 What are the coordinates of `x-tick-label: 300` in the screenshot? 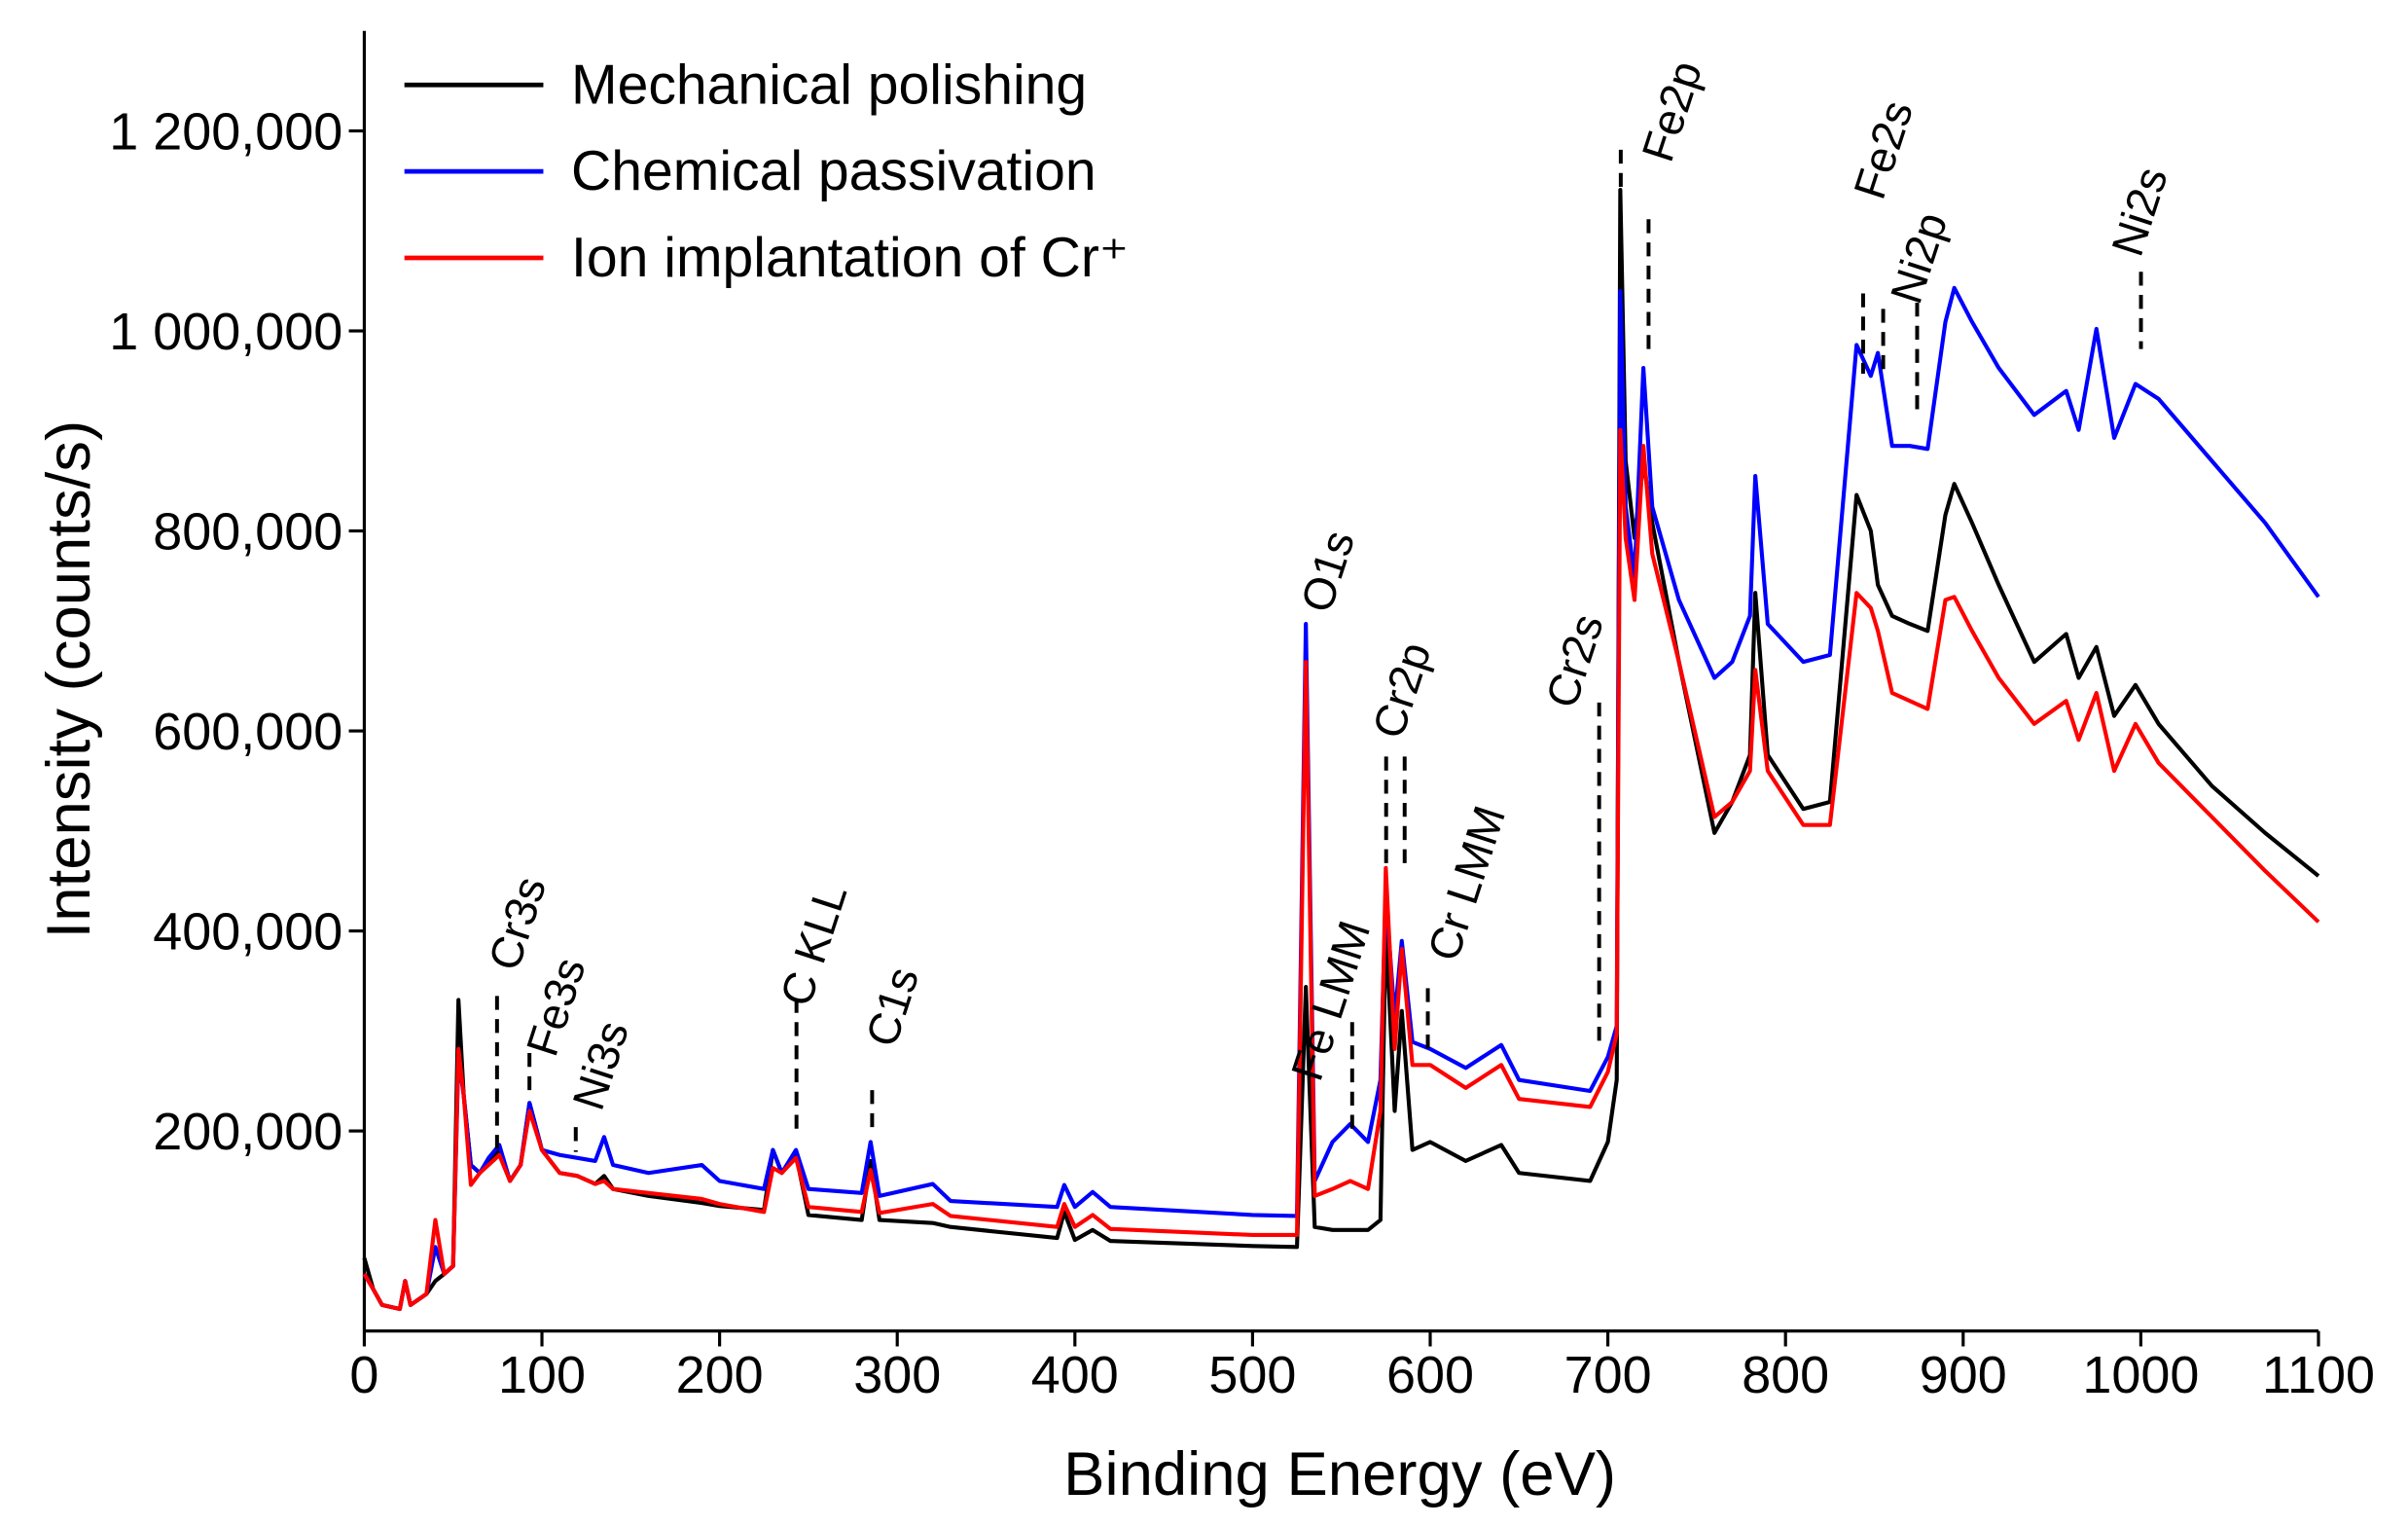 It's located at (897, 1375).